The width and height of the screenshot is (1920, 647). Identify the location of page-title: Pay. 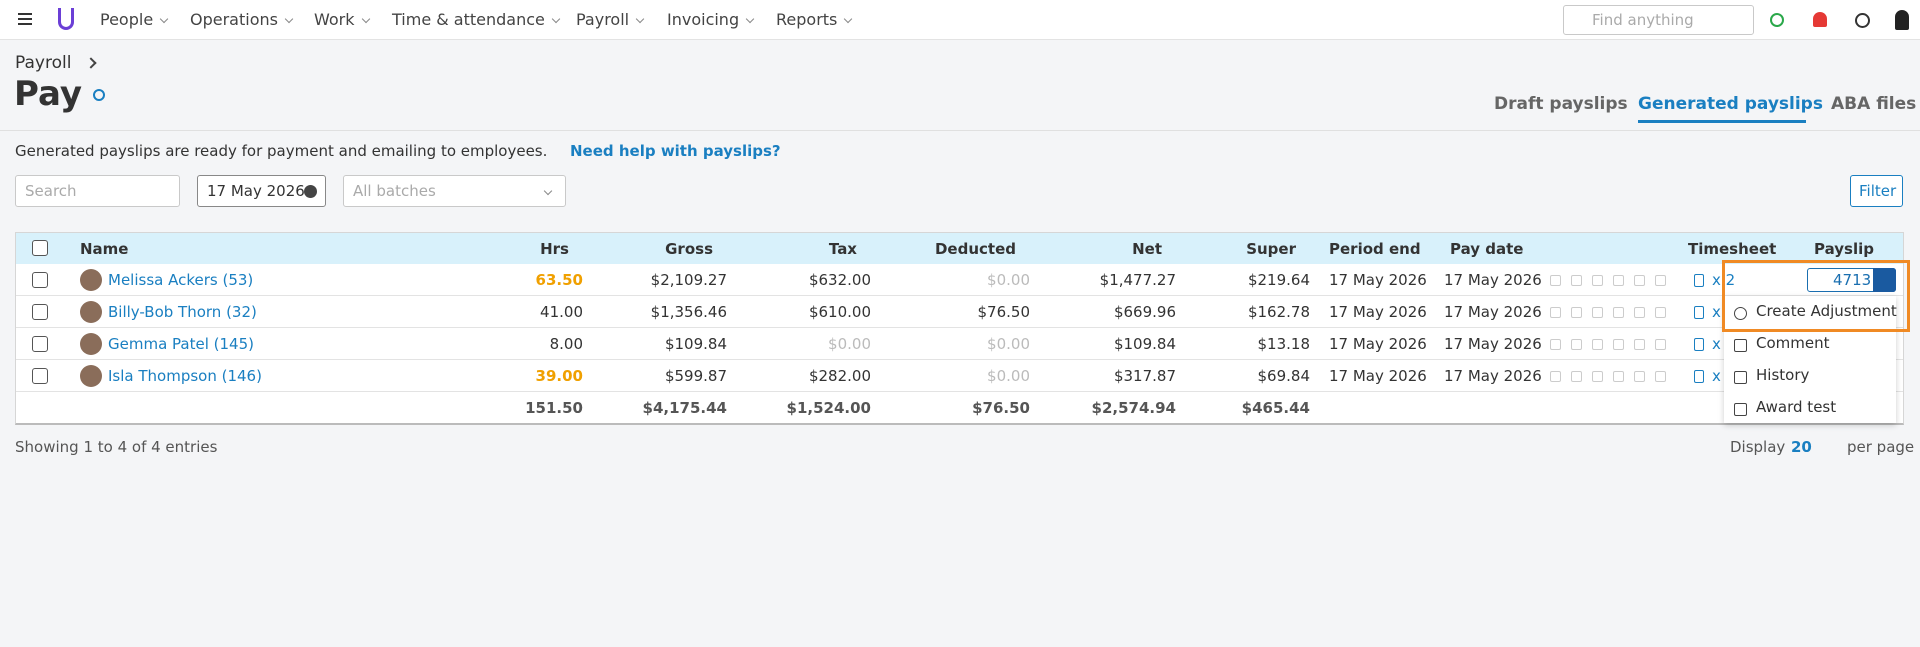
(48, 94).